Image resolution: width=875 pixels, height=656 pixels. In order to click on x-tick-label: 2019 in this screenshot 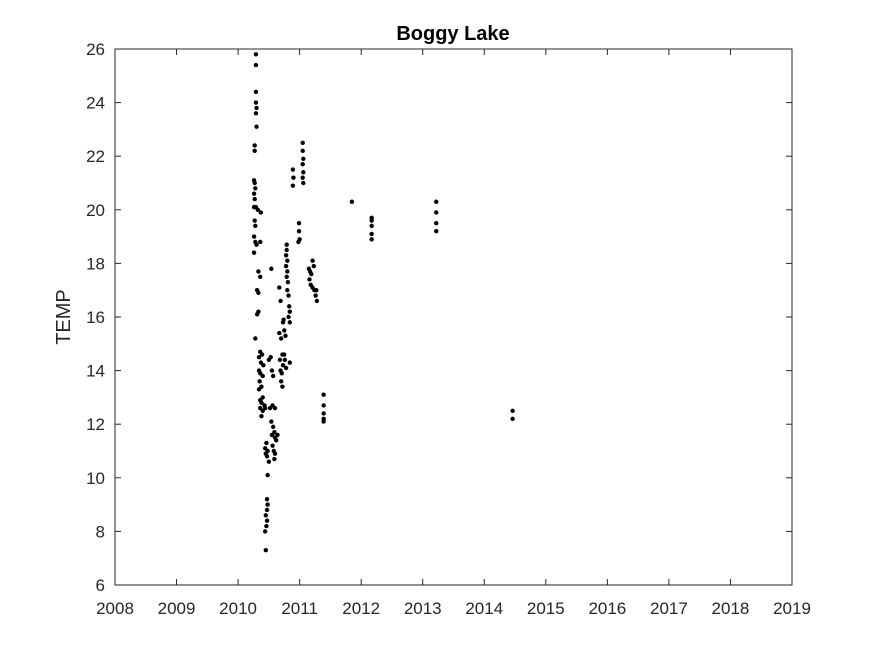, I will do `click(792, 608)`.